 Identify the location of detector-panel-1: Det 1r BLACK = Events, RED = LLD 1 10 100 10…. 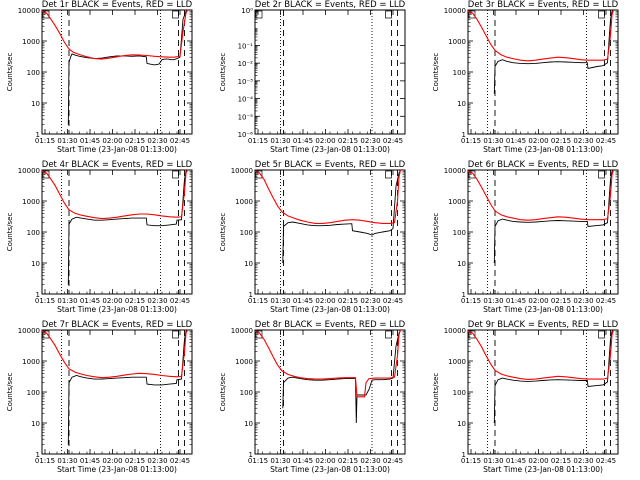
(99, 77).